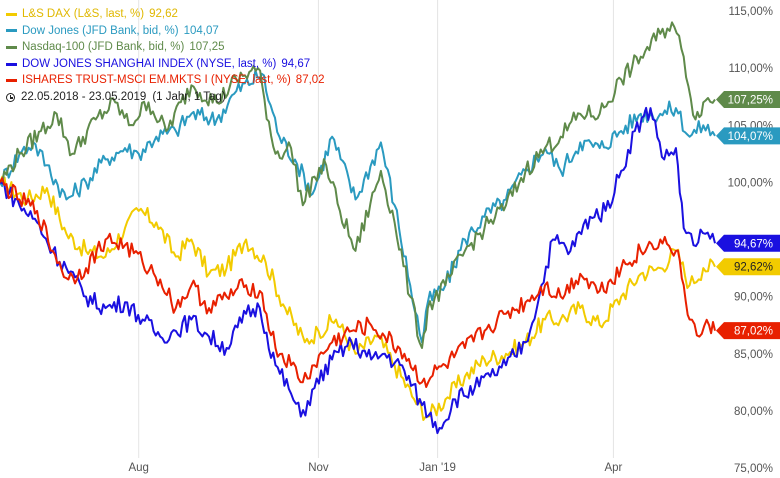  I want to click on legend-swatch-dax, so click(11, 14).